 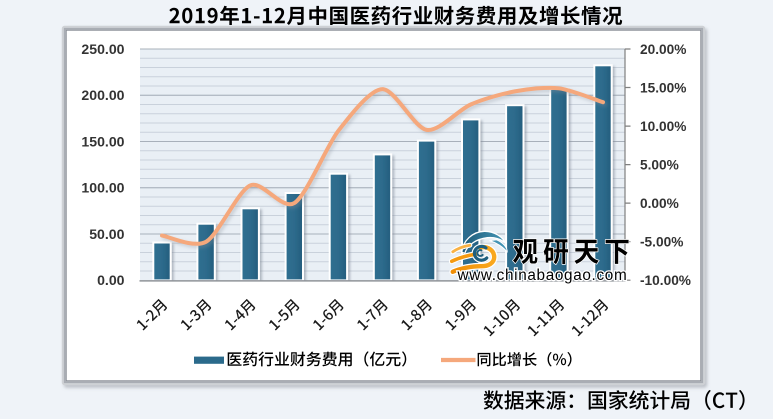 I want to click on svg-text: -10.00%, so click(x=665, y=280).